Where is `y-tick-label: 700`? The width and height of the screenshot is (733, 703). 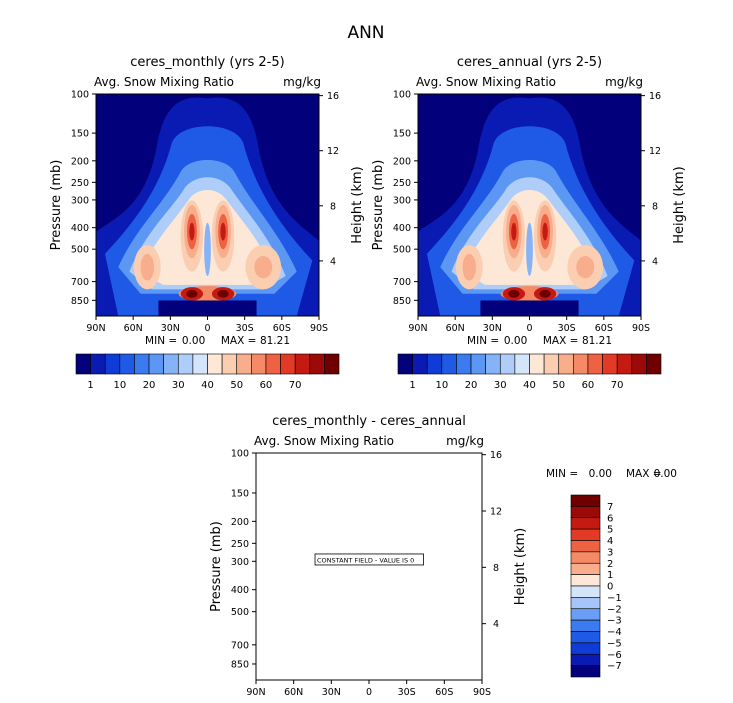
y-tick-label: 700 is located at coordinates (80, 282).